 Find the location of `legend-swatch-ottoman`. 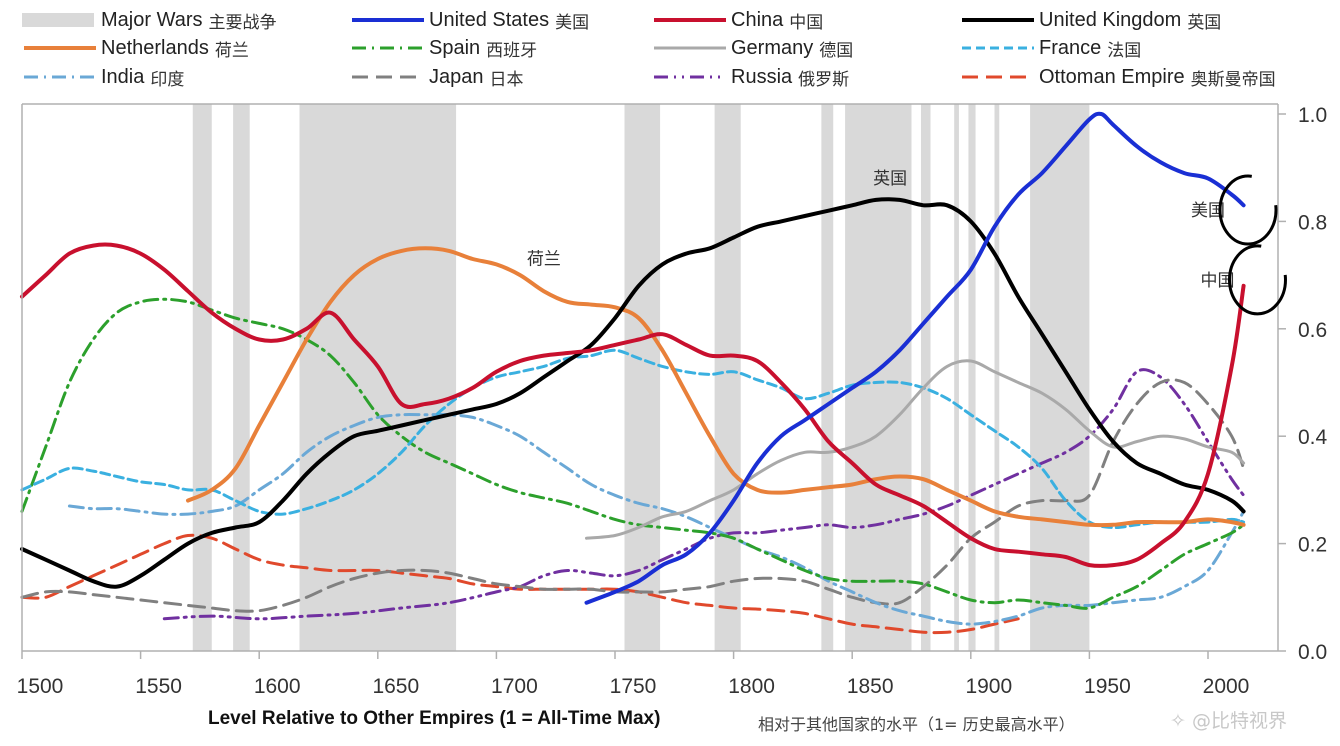

legend-swatch-ottoman is located at coordinates (998, 77).